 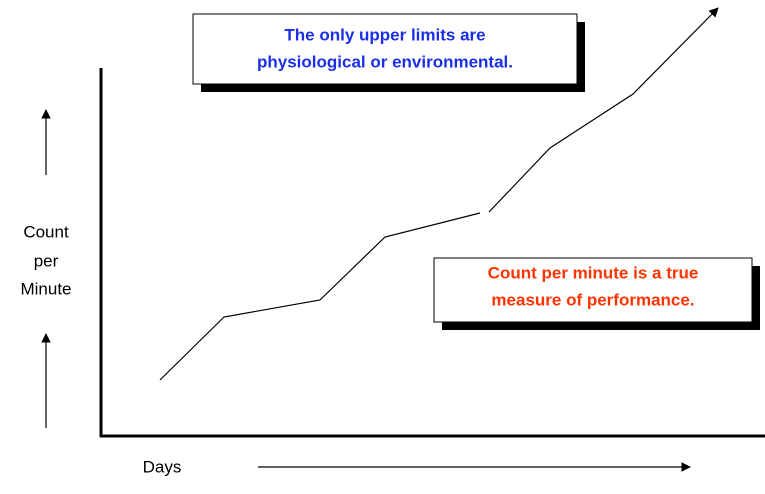 What do you see at coordinates (592, 299) in the screenshot?
I see `callout-text: measure of performance.` at bounding box center [592, 299].